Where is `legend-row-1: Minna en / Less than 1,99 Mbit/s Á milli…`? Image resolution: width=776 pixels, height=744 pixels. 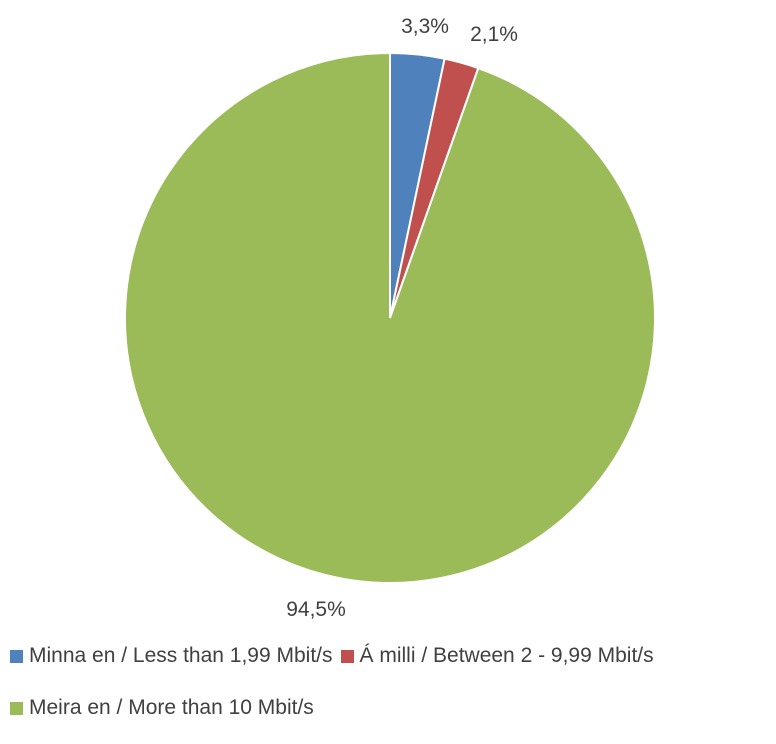
legend-row-1: Minna en / Less than 1,99 Mbit/s Á milli… is located at coordinates (393, 656).